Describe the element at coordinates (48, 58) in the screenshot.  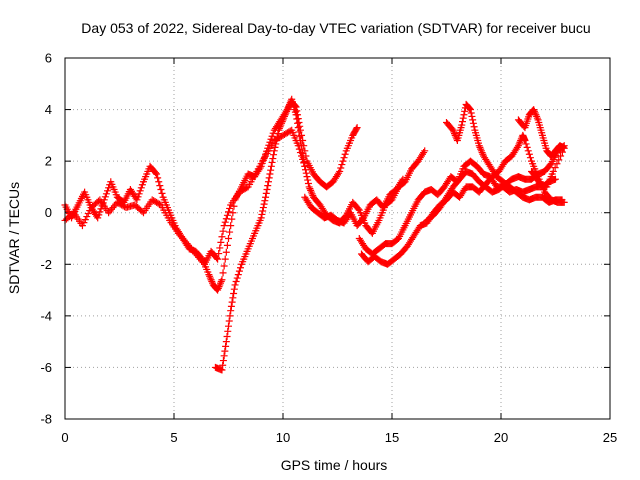
I see `y-tick-label: 6` at that location.